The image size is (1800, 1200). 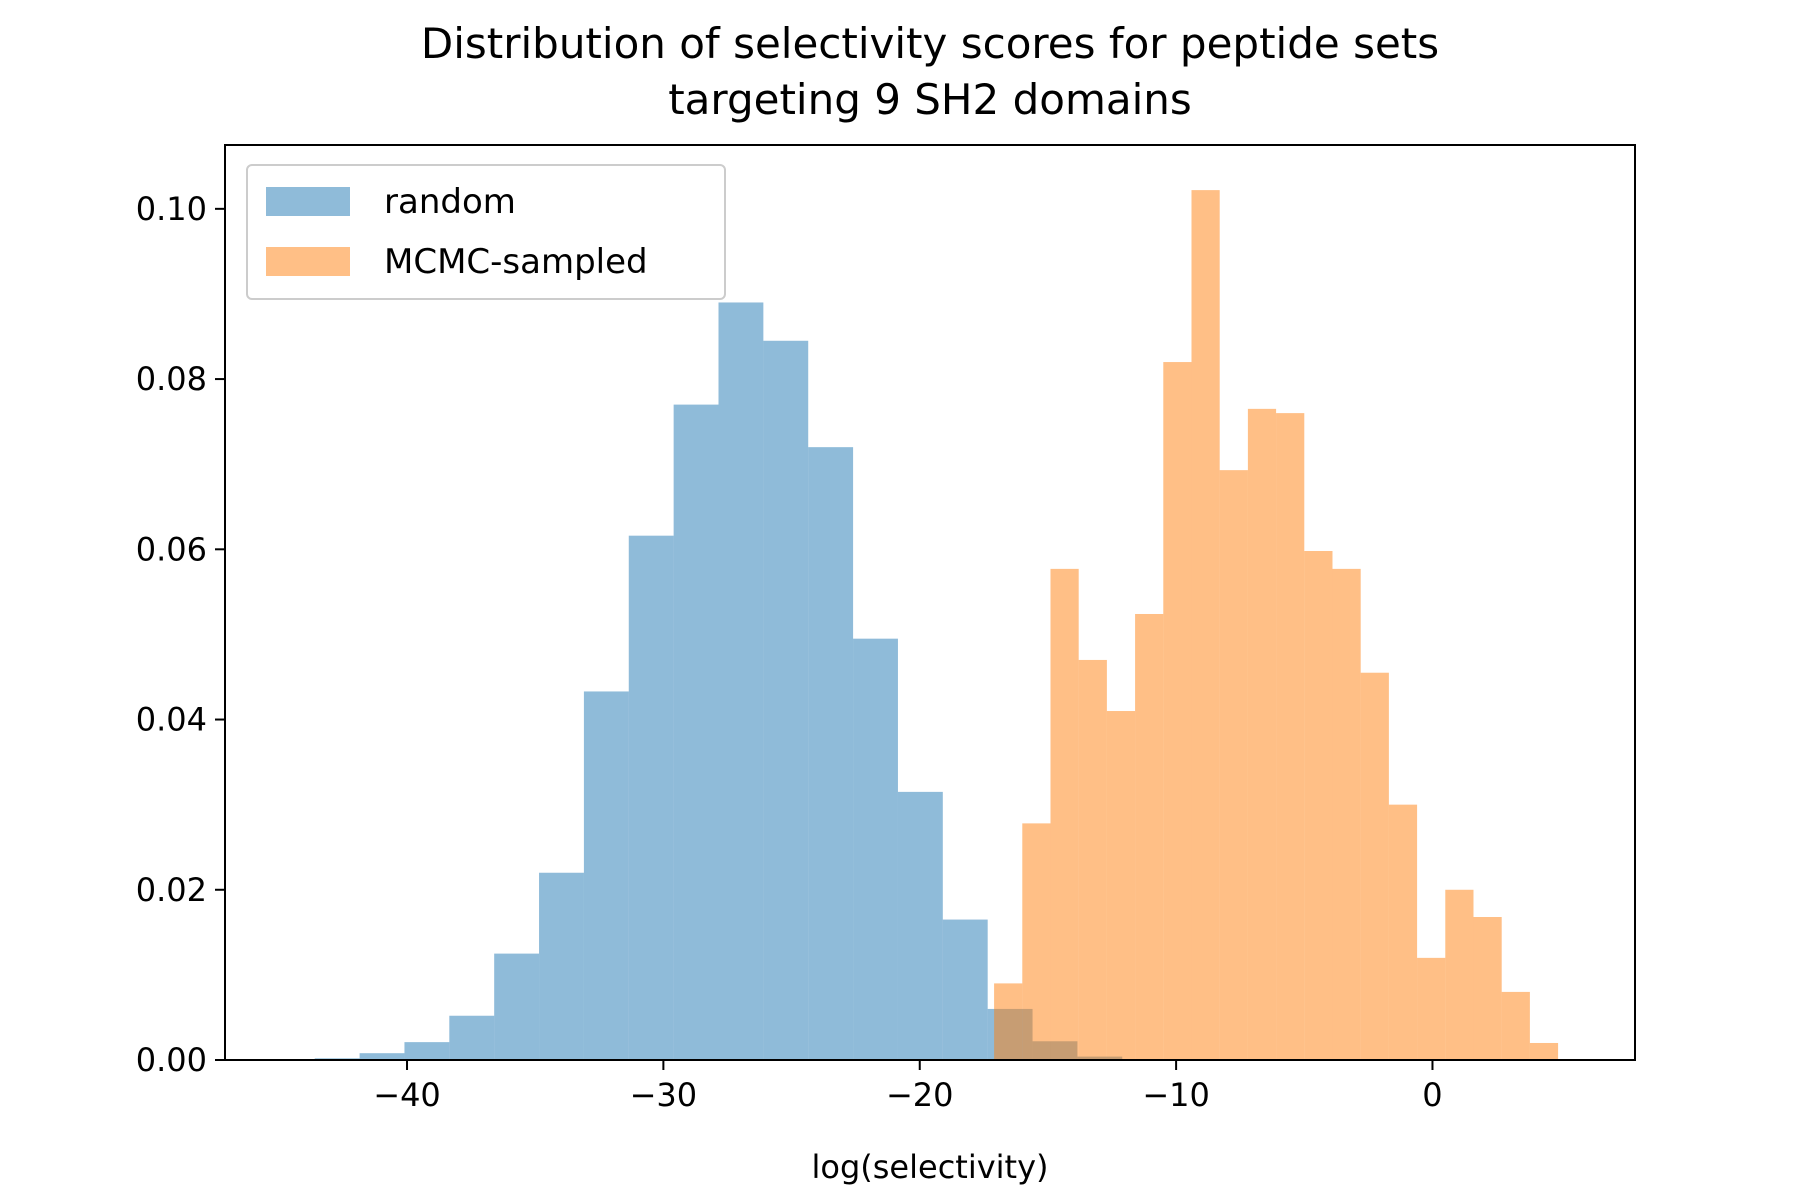 What do you see at coordinates (407, 1095) in the screenshot?
I see `x-tick-label: −40` at bounding box center [407, 1095].